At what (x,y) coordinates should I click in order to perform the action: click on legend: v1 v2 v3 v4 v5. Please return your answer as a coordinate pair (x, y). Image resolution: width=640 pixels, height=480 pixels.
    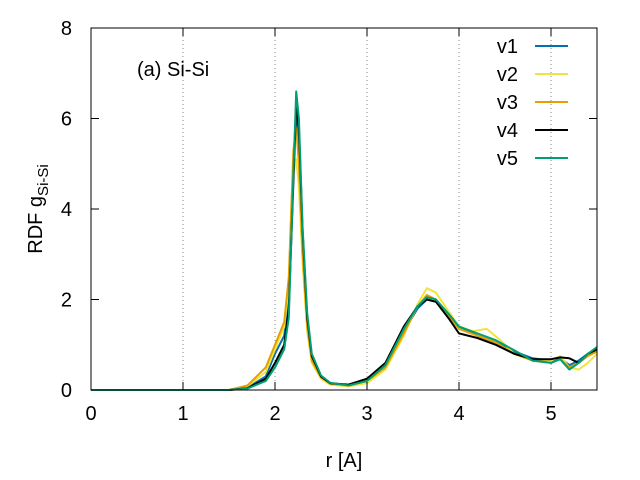
    Looking at the image, I should click on (532, 103).